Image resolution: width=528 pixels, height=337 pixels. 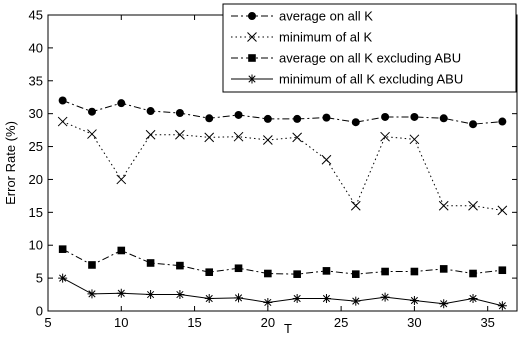 What do you see at coordinates (36, 179) in the screenshot?
I see `y-tick-label: 20` at bounding box center [36, 179].